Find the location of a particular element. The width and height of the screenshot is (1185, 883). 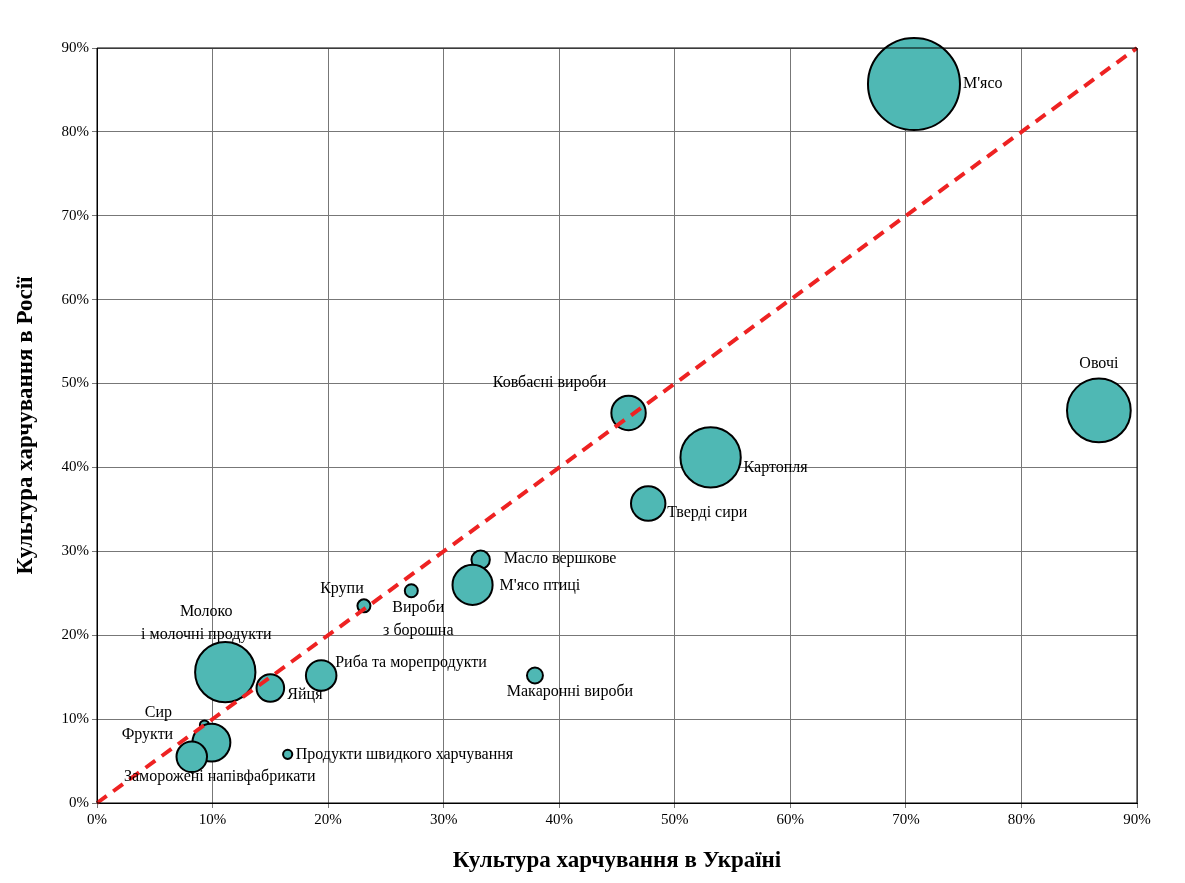

y-tick-label: 80% is located at coordinates (75, 130).